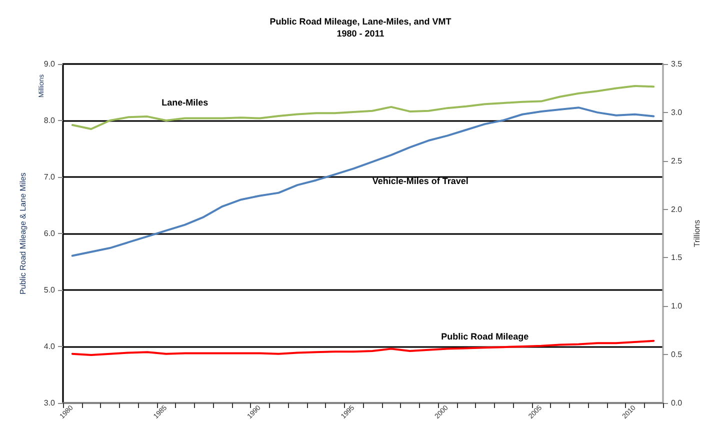  What do you see at coordinates (50, 403) in the screenshot?
I see `y-tick-label: 3.0` at bounding box center [50, 403].